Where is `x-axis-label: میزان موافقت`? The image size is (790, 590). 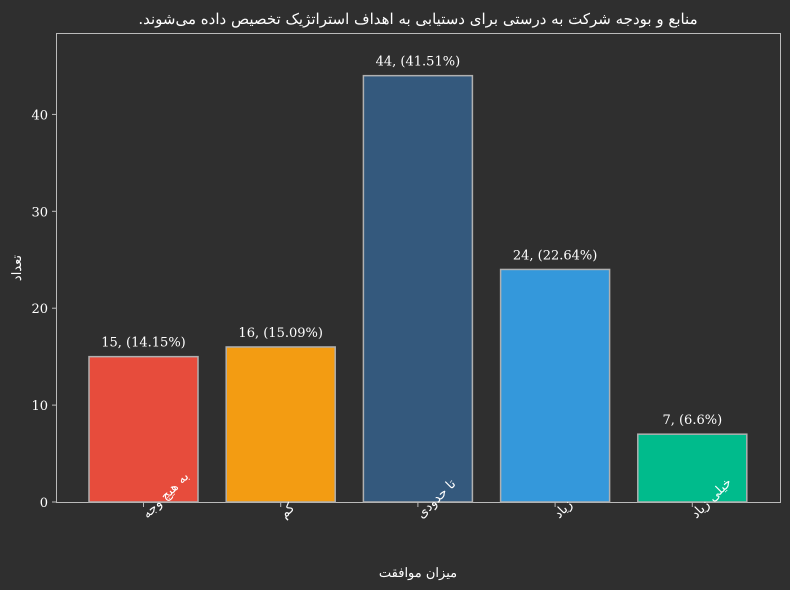
x-axis-label: میزان موافقت is located at coordinates (418, 573).